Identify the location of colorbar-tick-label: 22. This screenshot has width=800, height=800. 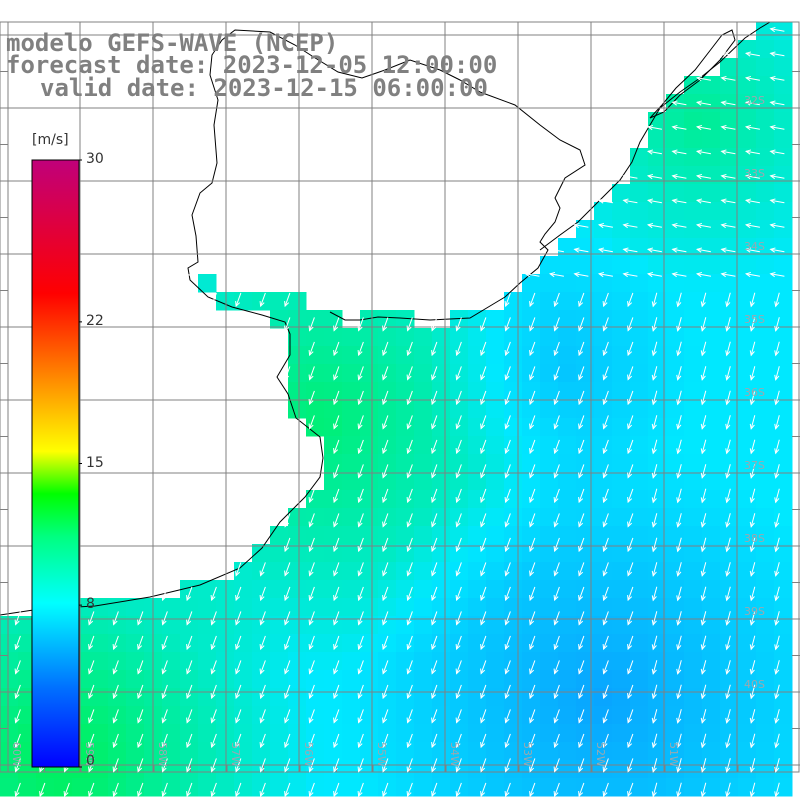
(95, 320).